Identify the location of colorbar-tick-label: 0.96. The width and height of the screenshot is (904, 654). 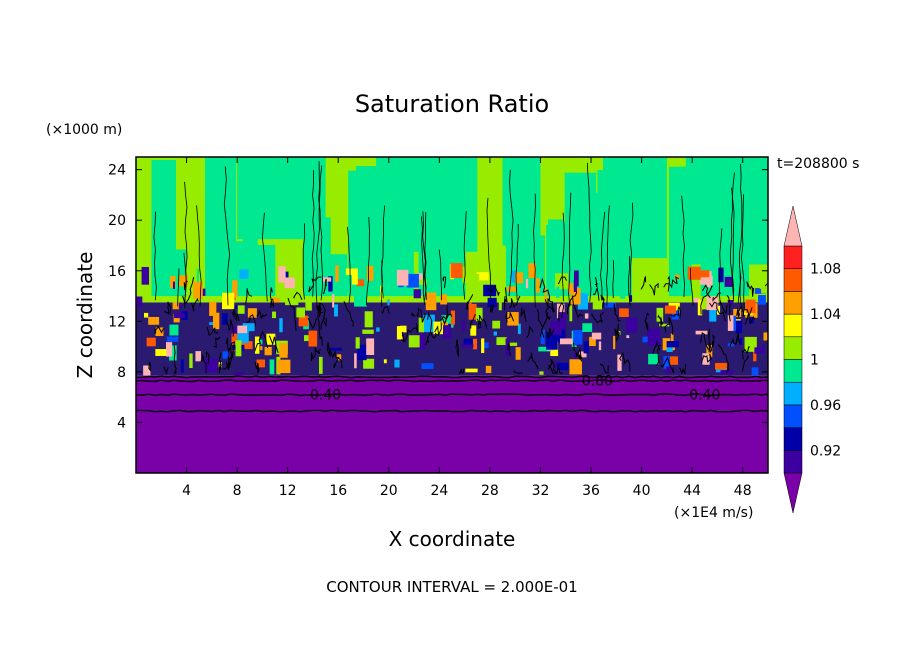
(825, 406).